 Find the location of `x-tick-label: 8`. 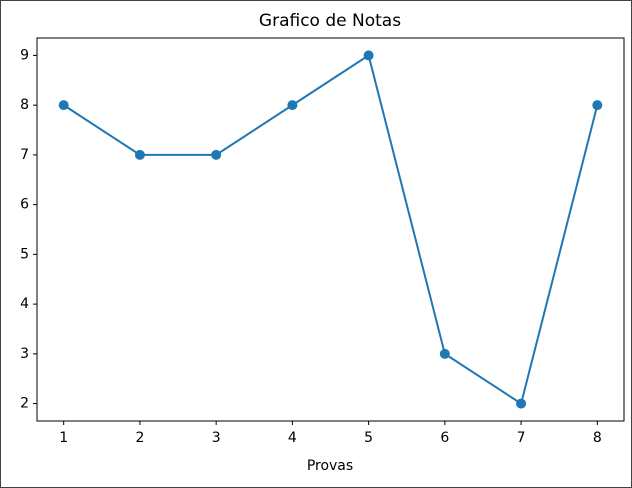

x-tick-label: 8 is located at coordinates (597, 438).